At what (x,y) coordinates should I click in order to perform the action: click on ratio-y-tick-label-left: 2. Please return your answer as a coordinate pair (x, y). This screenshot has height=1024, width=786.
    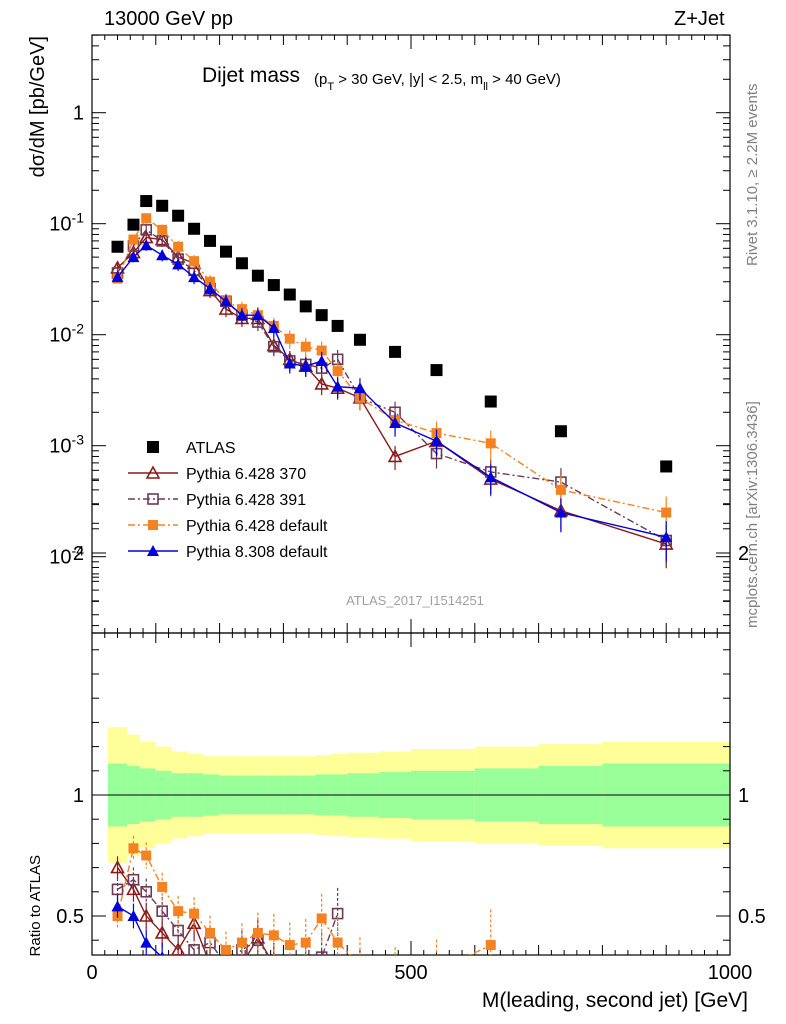
    Looking at the image, I should click on (78, 554).